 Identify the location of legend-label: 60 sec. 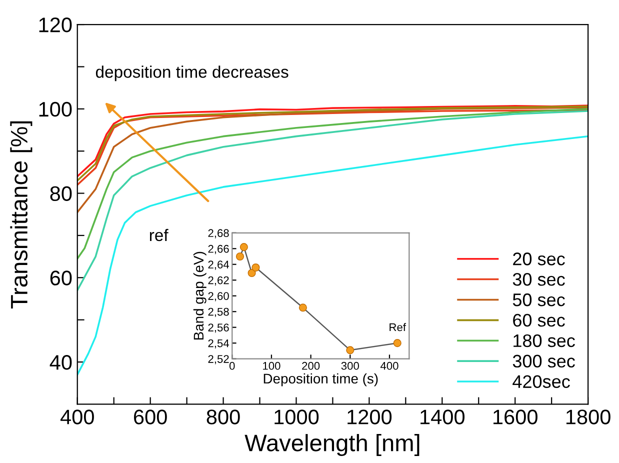
(539, 320).